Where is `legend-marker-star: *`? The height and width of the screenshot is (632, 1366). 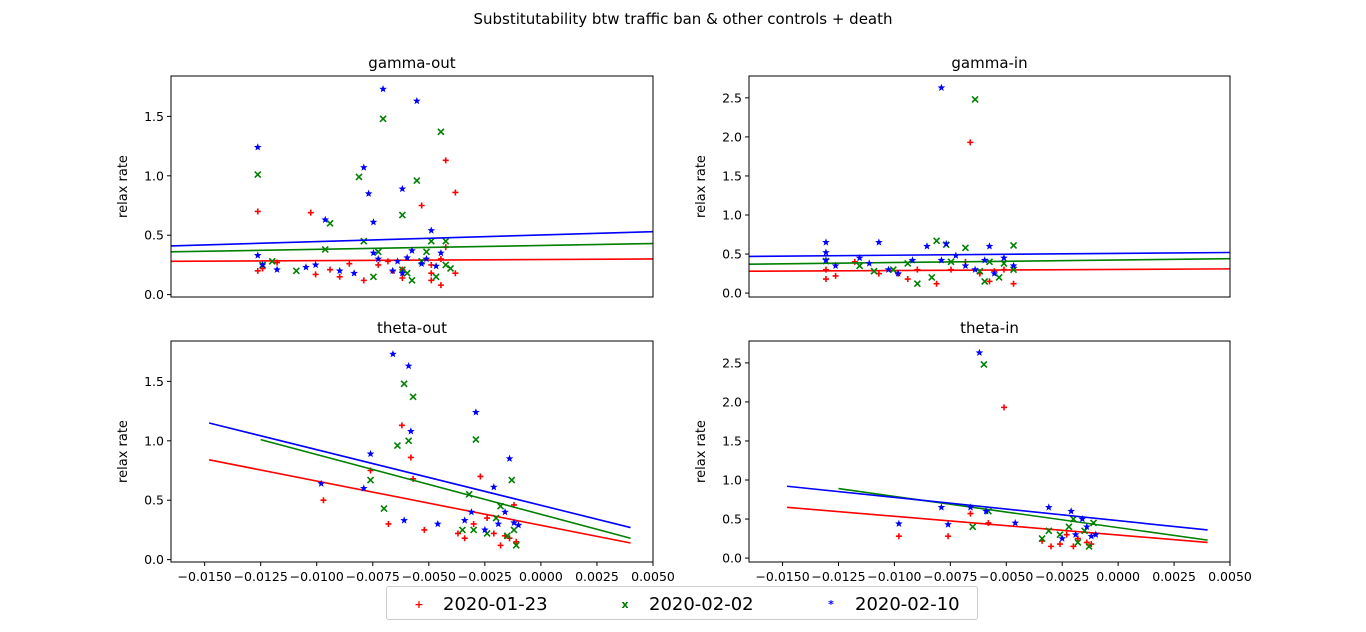
legend-marker-star: * is located at coordinates (831, 604).